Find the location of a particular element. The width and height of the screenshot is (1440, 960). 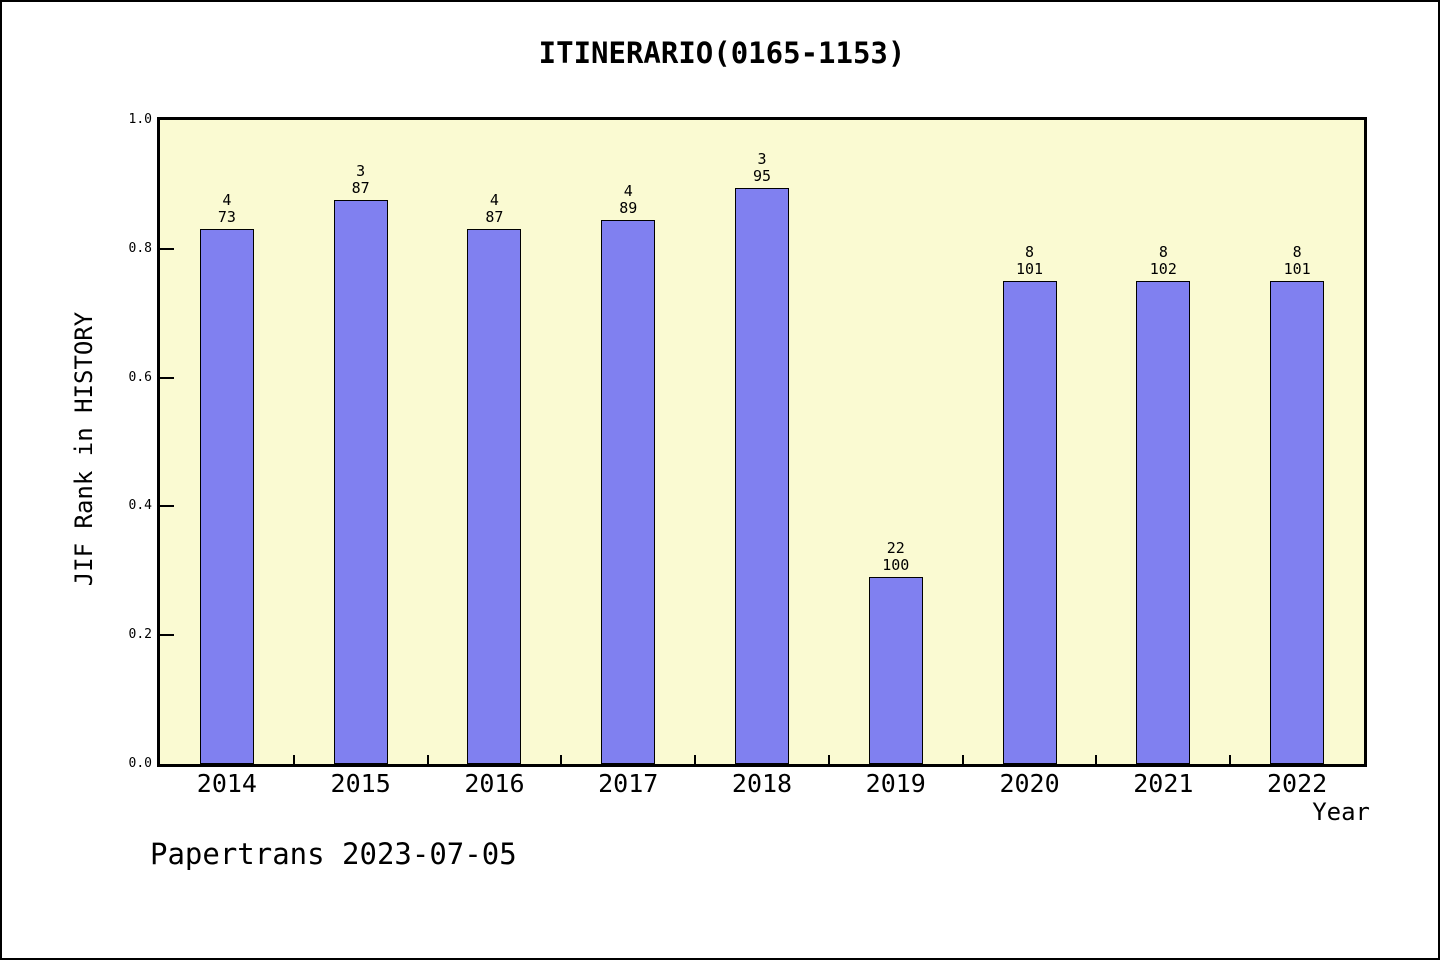

bar-2022 is located at coordinates (1297, 522).